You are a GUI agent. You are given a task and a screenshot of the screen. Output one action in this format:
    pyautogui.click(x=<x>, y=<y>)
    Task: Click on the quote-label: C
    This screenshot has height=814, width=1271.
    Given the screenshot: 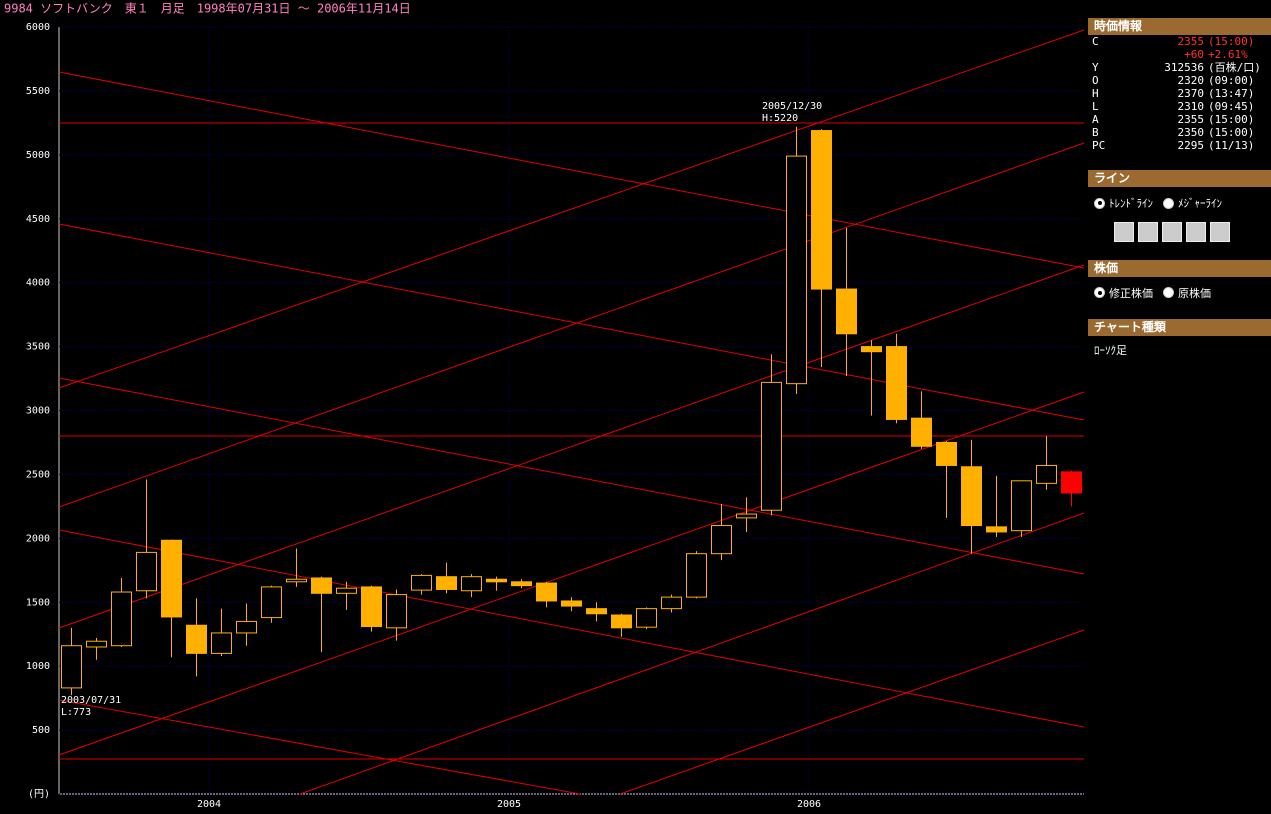 What is the action you would take?
    pyautogui.click(x=1095, y=41)
    